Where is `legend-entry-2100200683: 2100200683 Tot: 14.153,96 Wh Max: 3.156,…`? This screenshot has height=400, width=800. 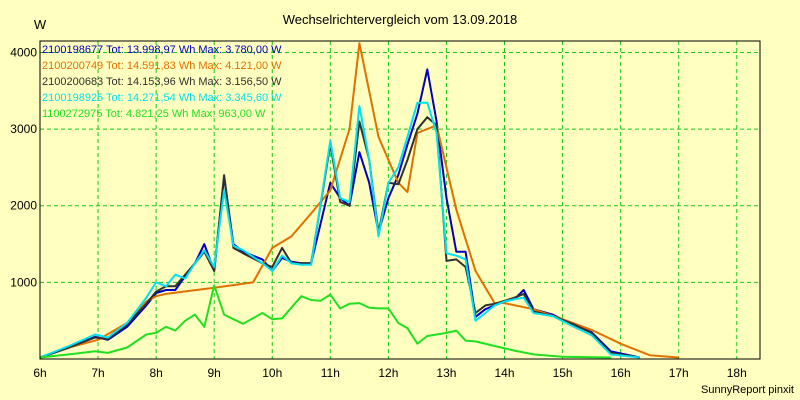 legend-entry-2100200683: 2100200683 Tot: 14.153,96 Wh Max: 3.156,… is located at coordinates (162, 82).